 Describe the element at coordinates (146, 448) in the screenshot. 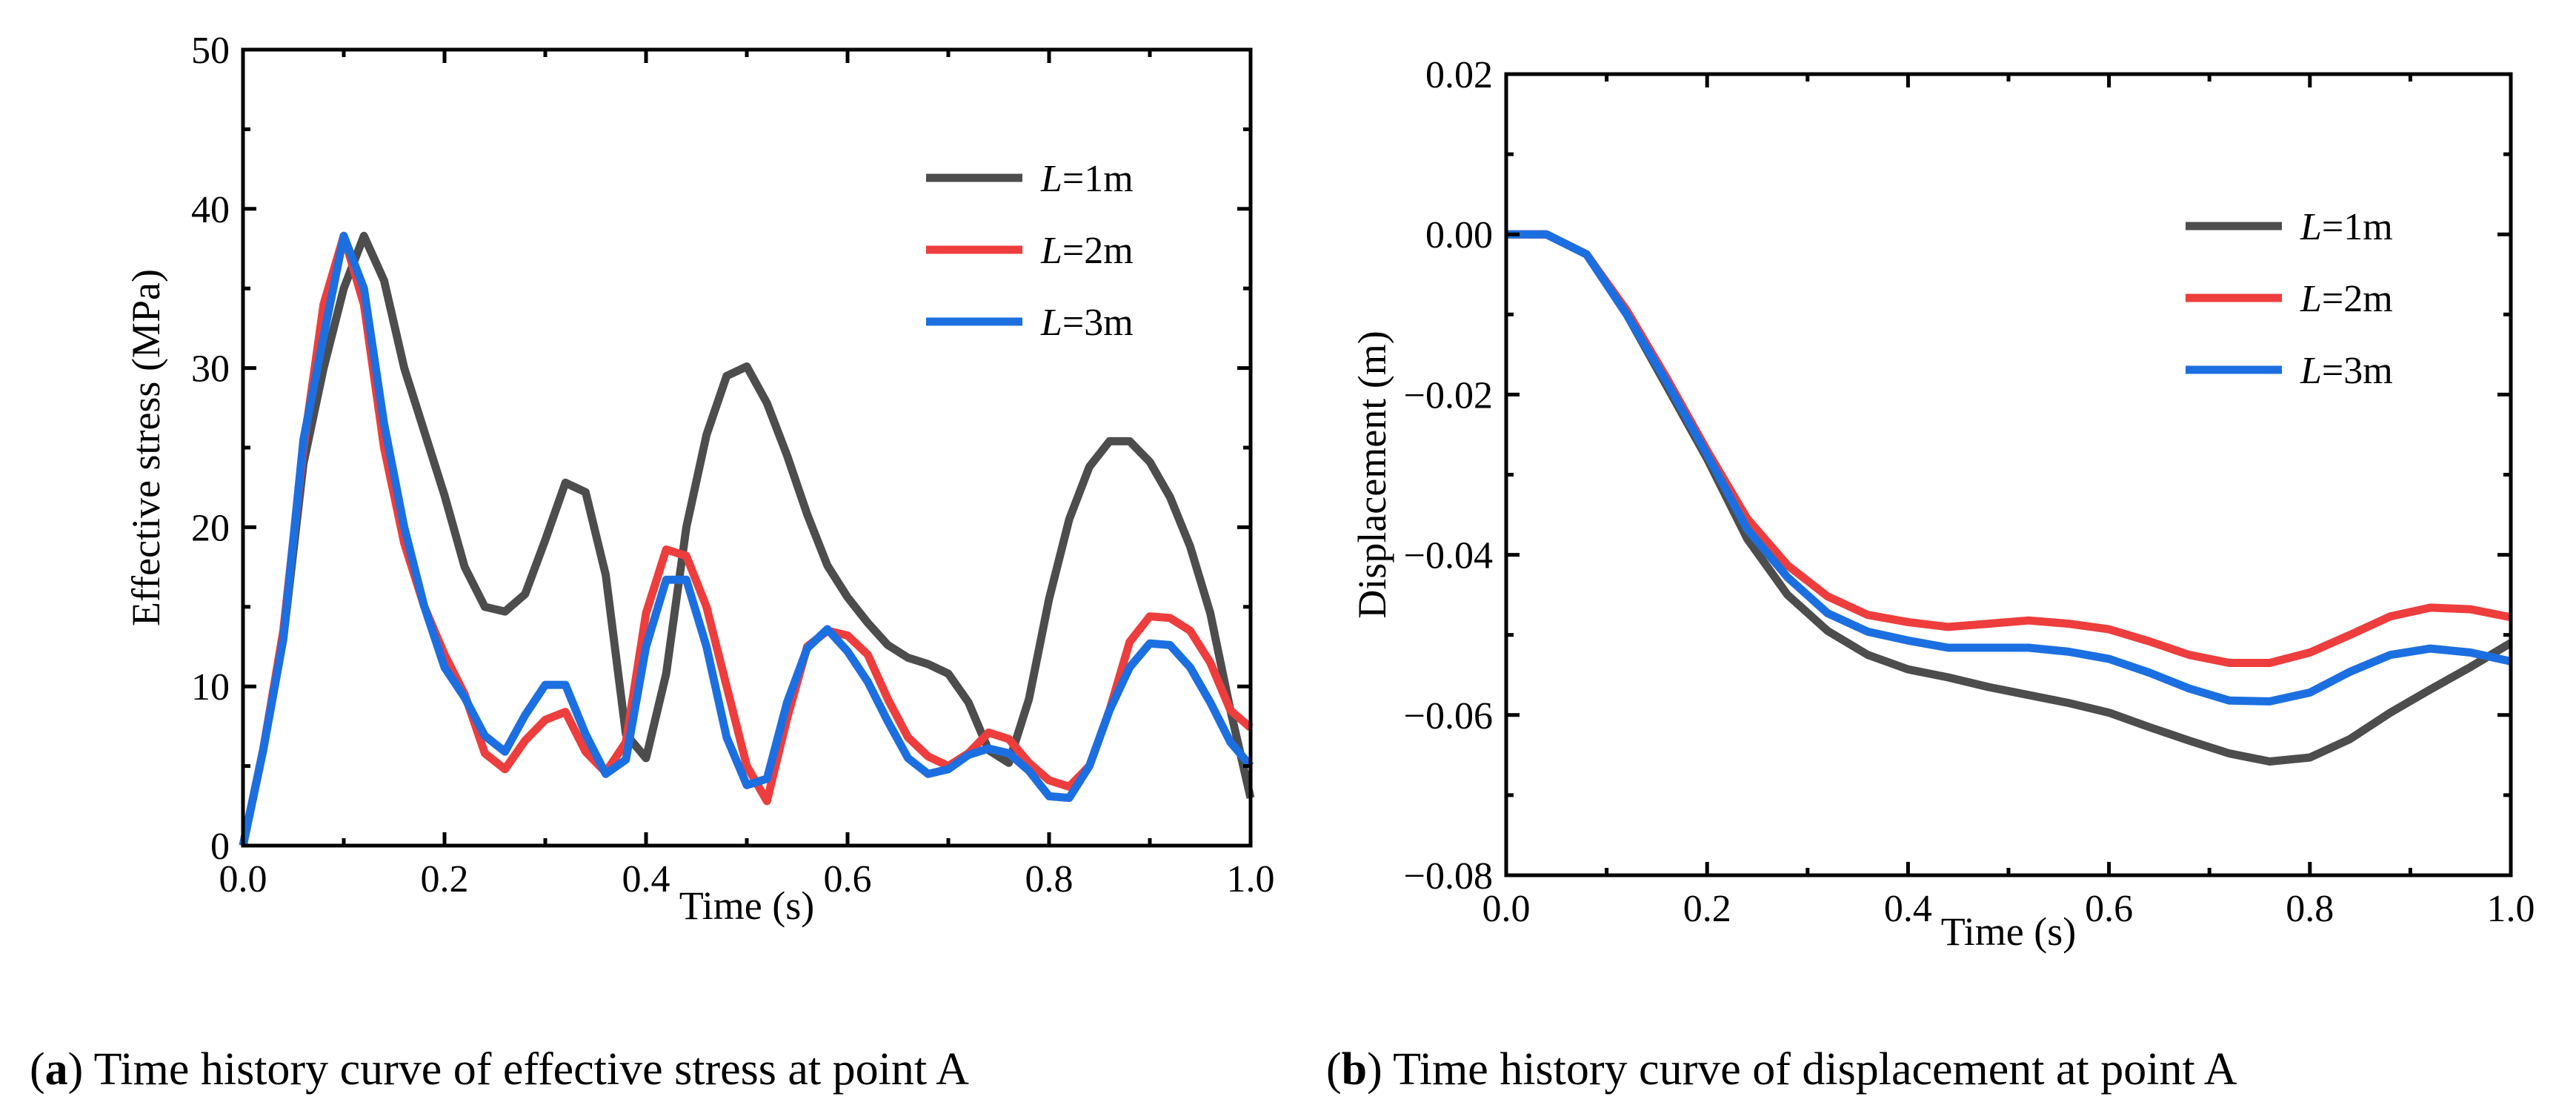

I see `y-axis-label: Effective stress (MPa)` at that location.